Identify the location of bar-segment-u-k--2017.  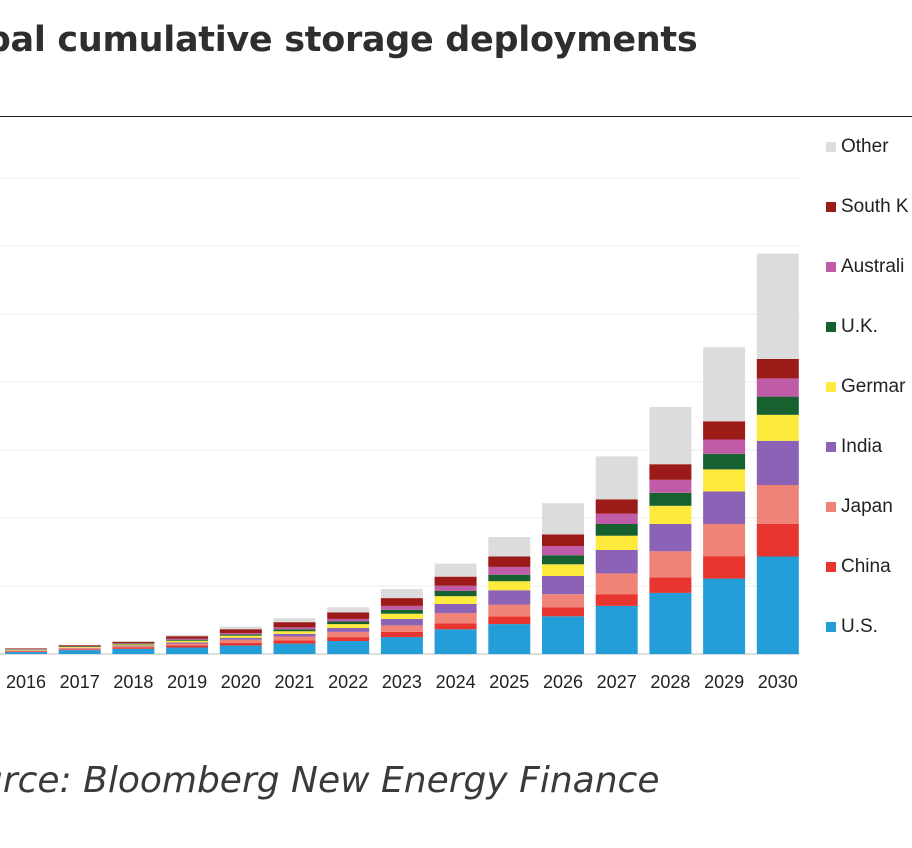
(79, 646).